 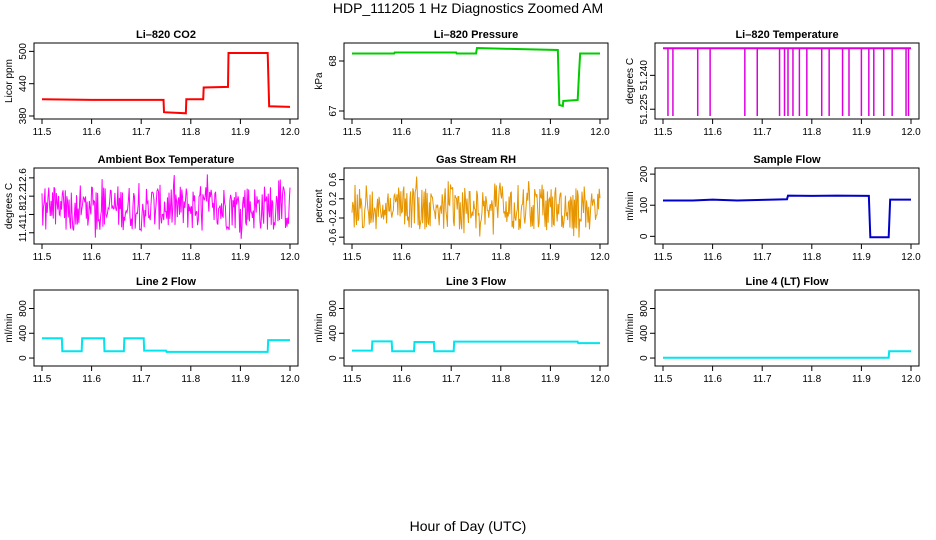 I want to click on panel-title: Gas Stream RH, so click(x=476, y=160).